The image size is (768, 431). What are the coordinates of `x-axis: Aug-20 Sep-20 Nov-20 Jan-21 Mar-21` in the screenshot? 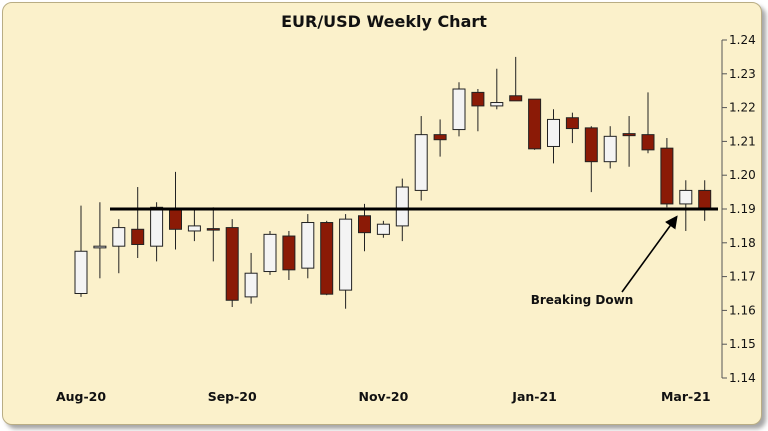 It's located at (383, 396).